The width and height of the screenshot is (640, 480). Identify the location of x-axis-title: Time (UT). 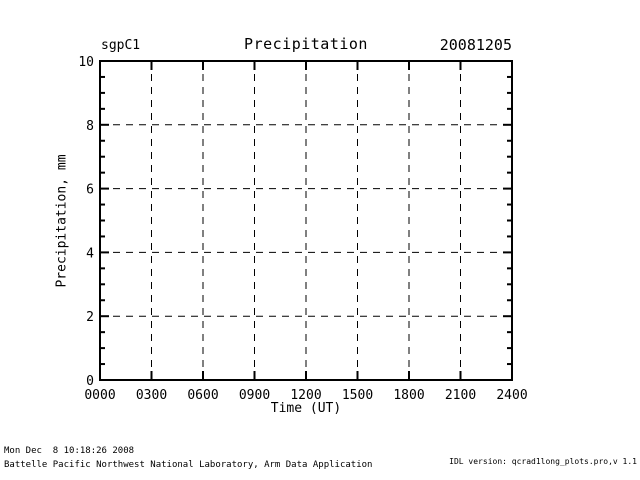
(306, 408).